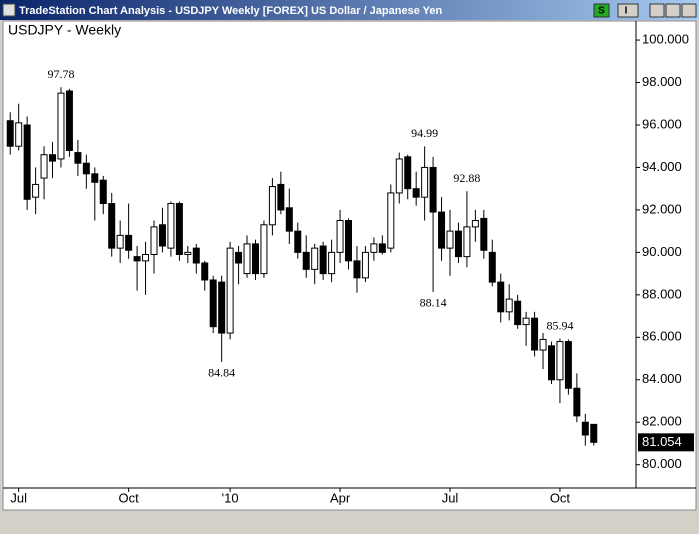 This screenshot has width=699, height=534. I want to click on price-annotation: 84.84, so click(221, 373).